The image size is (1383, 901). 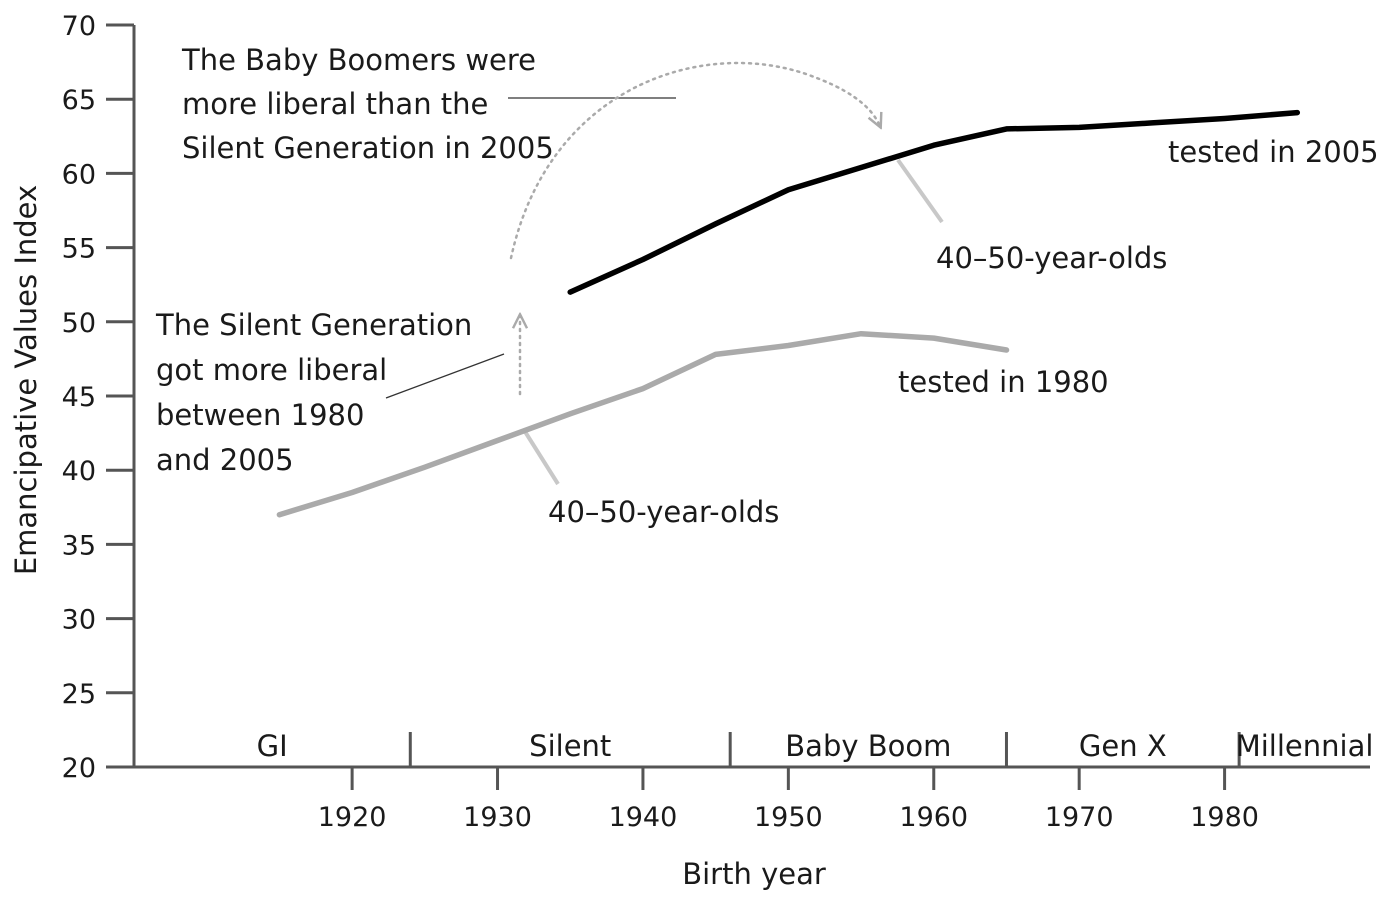 What do you see at coordinates (79, 174) in the screenshot?
I see `y-tick-label: 60` at bounding box center [79, 174].